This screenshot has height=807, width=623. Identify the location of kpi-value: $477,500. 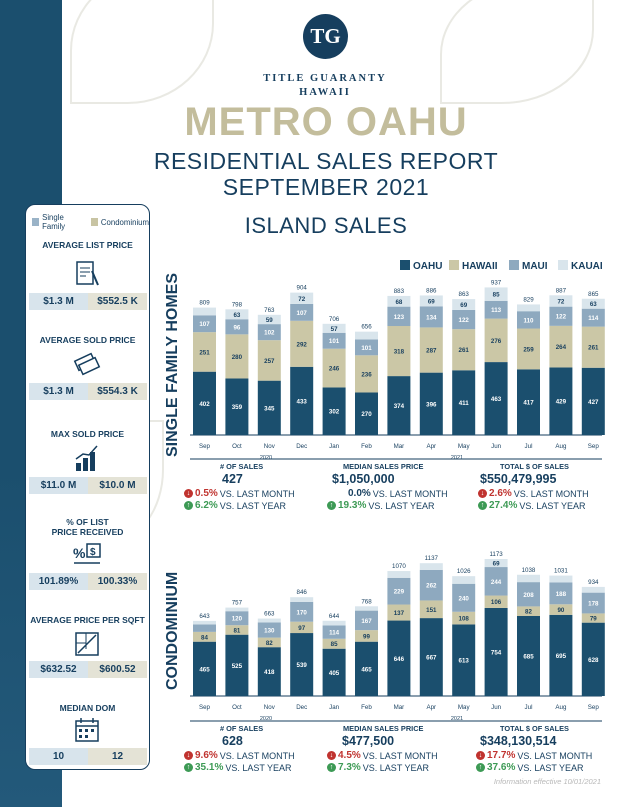
(368, 741).